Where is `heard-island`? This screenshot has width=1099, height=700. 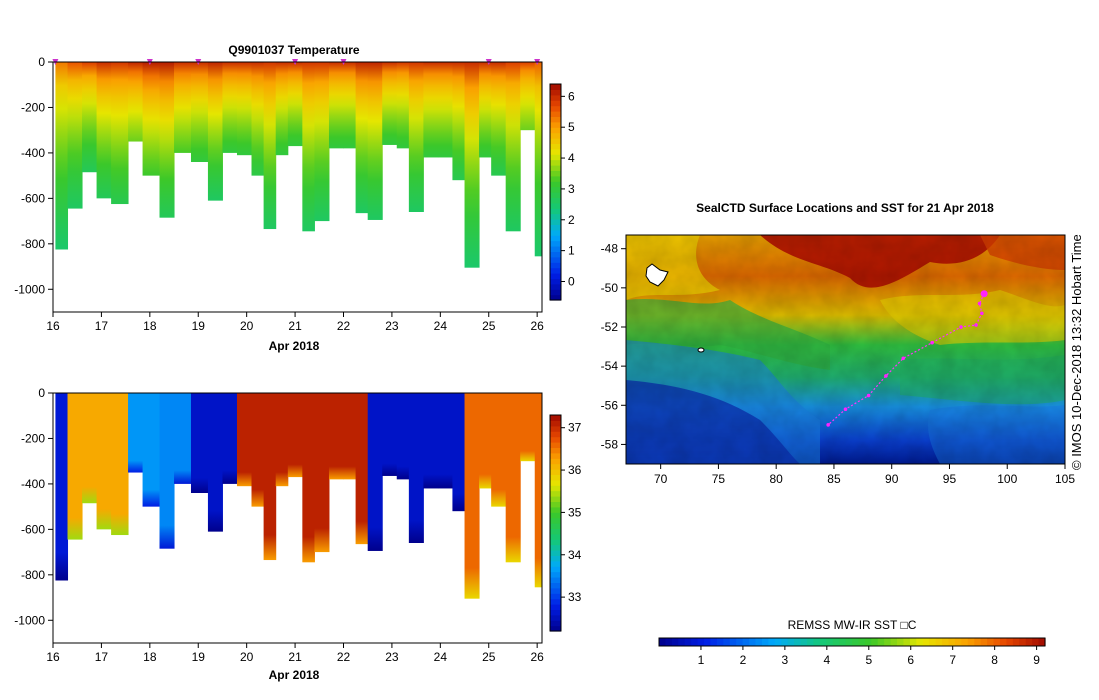
heard-island is located at coordinates (701, 350).